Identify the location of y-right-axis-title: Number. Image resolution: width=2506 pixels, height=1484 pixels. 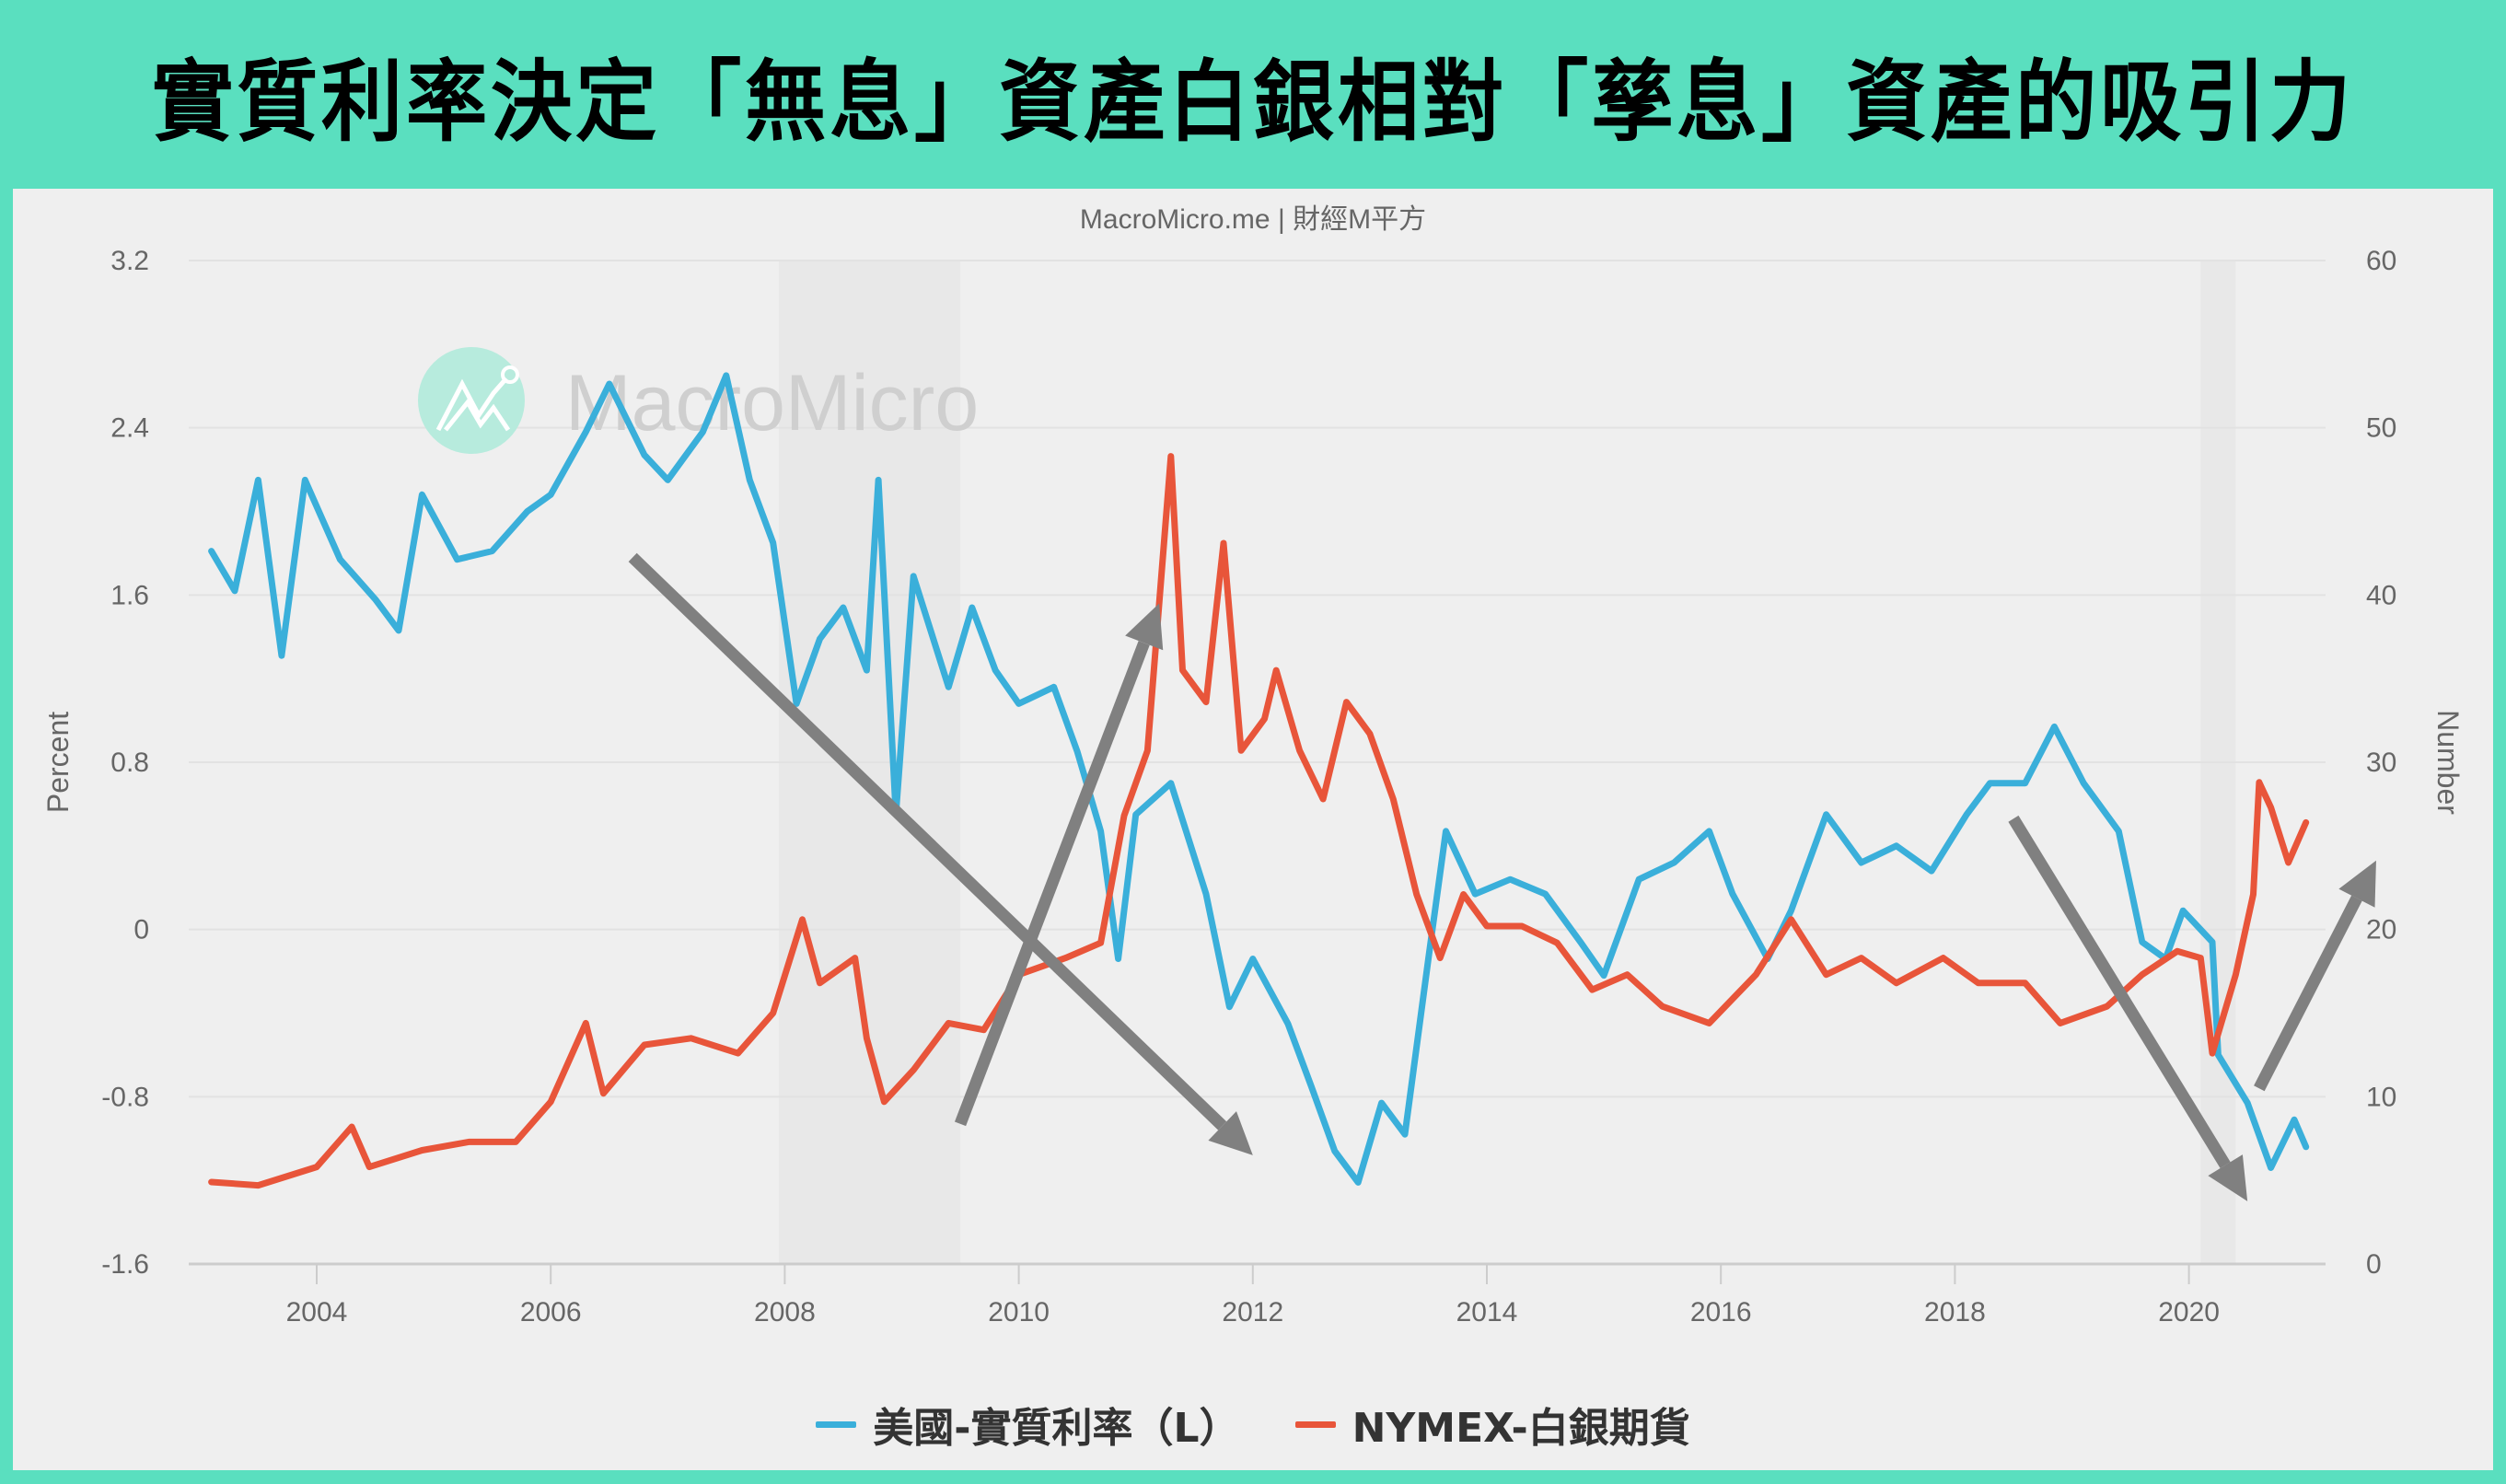
(2448, 762).